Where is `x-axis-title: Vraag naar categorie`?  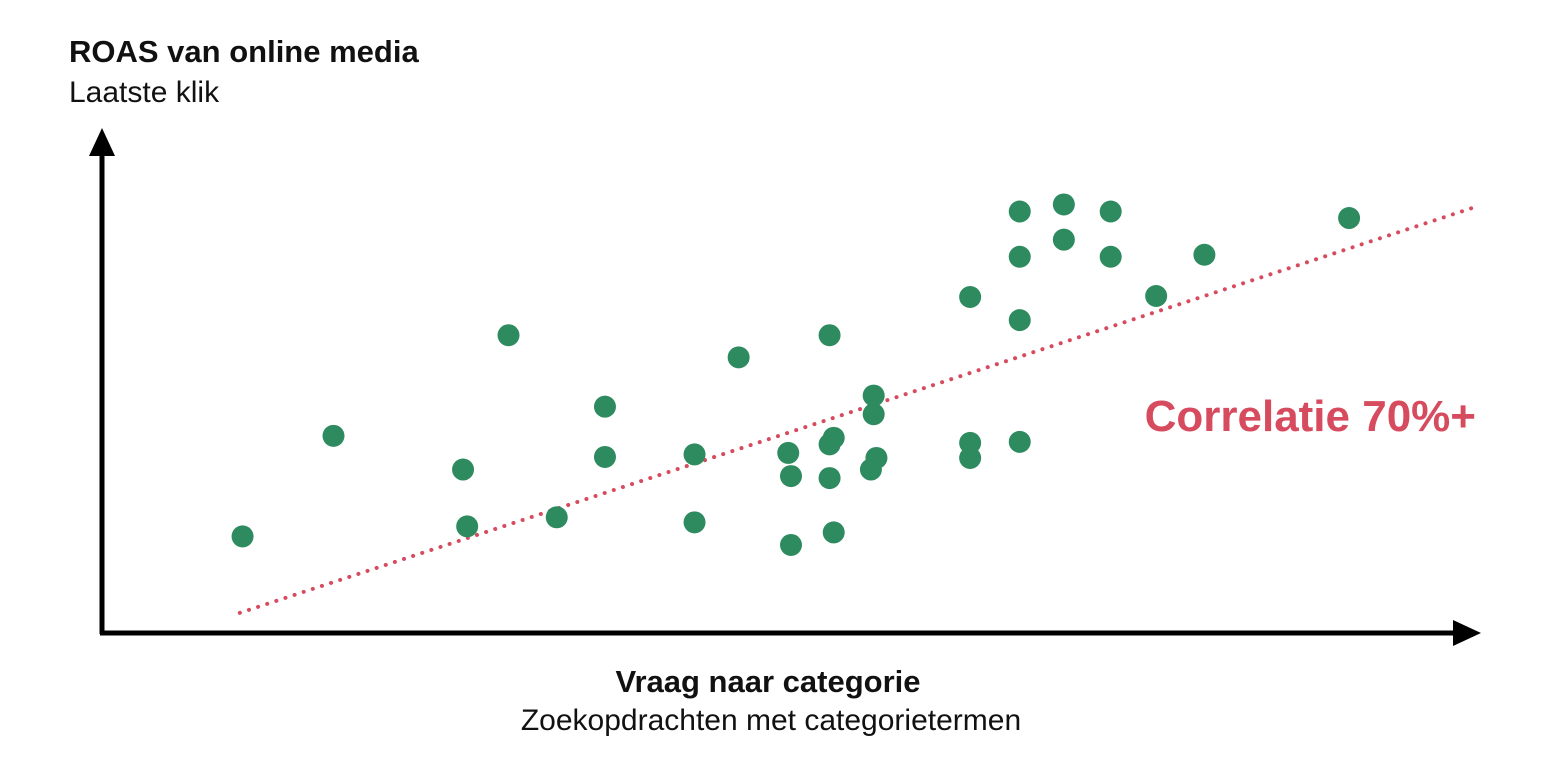 x-axis-title: Vraag naar categorie is located at coordinates (768, 681).